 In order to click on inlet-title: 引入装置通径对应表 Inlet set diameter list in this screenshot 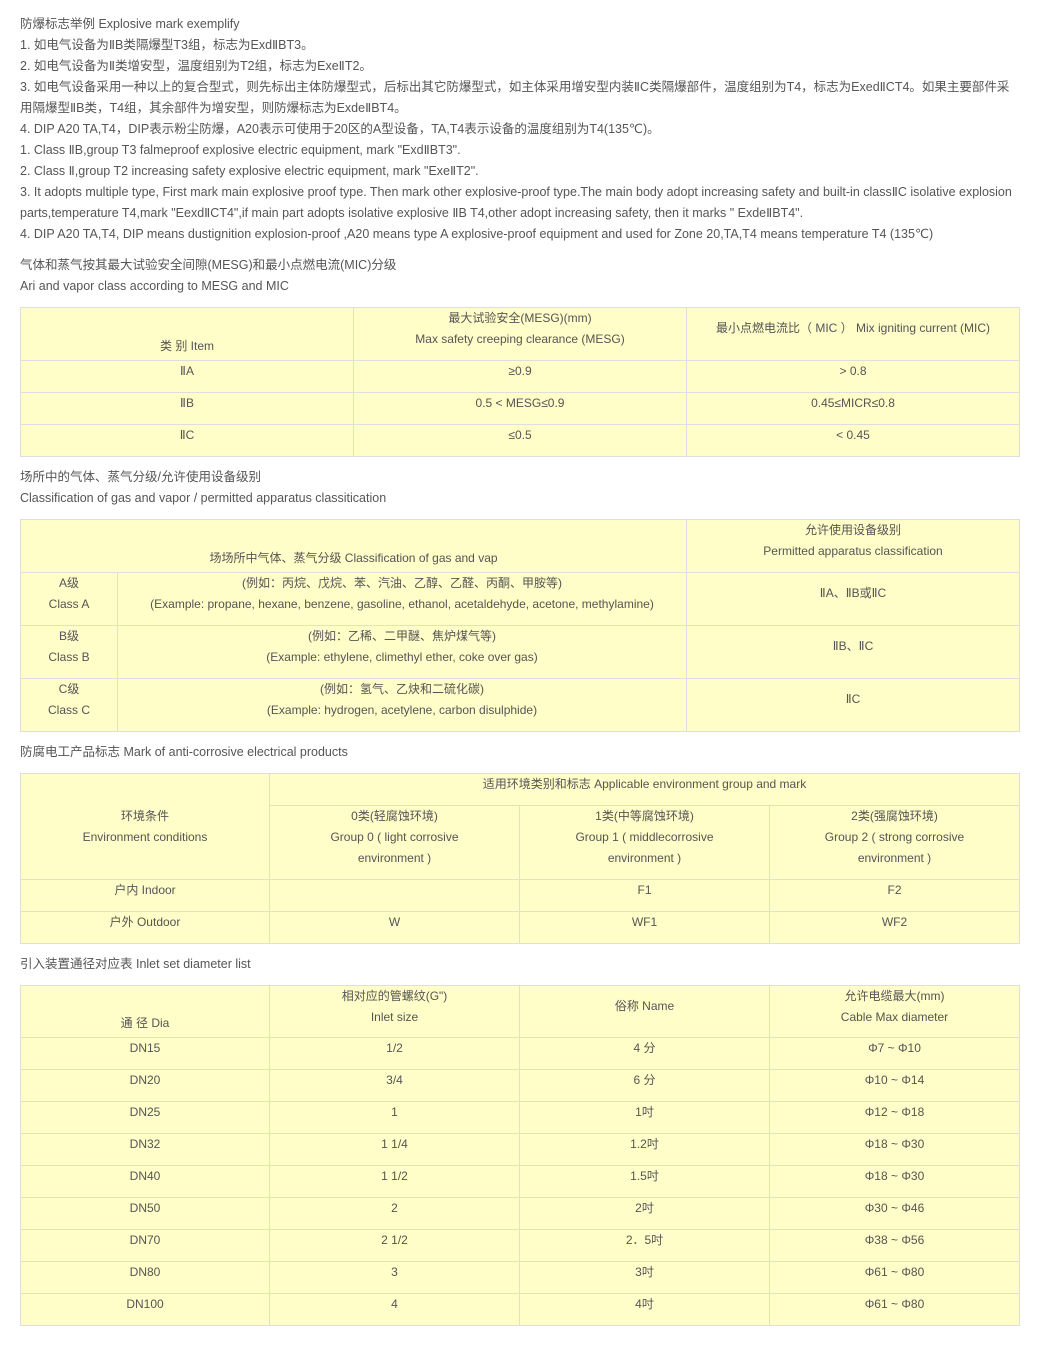, I will do `click(135, 964)`.